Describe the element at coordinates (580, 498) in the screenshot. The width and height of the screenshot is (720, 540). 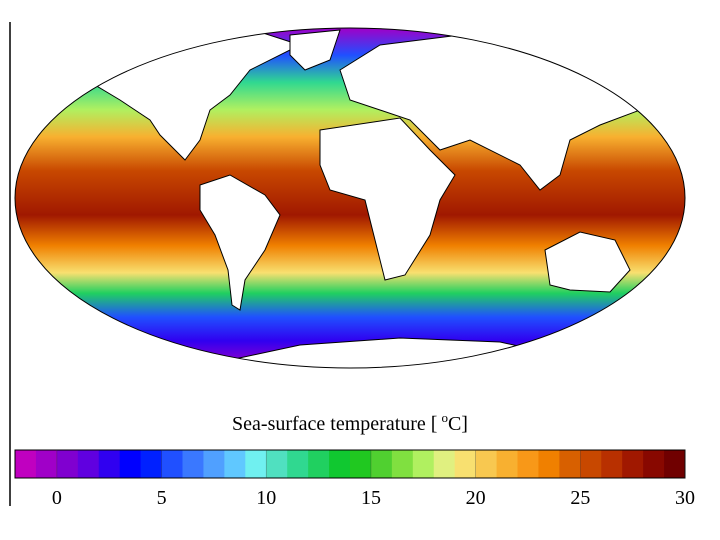
I see `tick-label: 25` at that location.